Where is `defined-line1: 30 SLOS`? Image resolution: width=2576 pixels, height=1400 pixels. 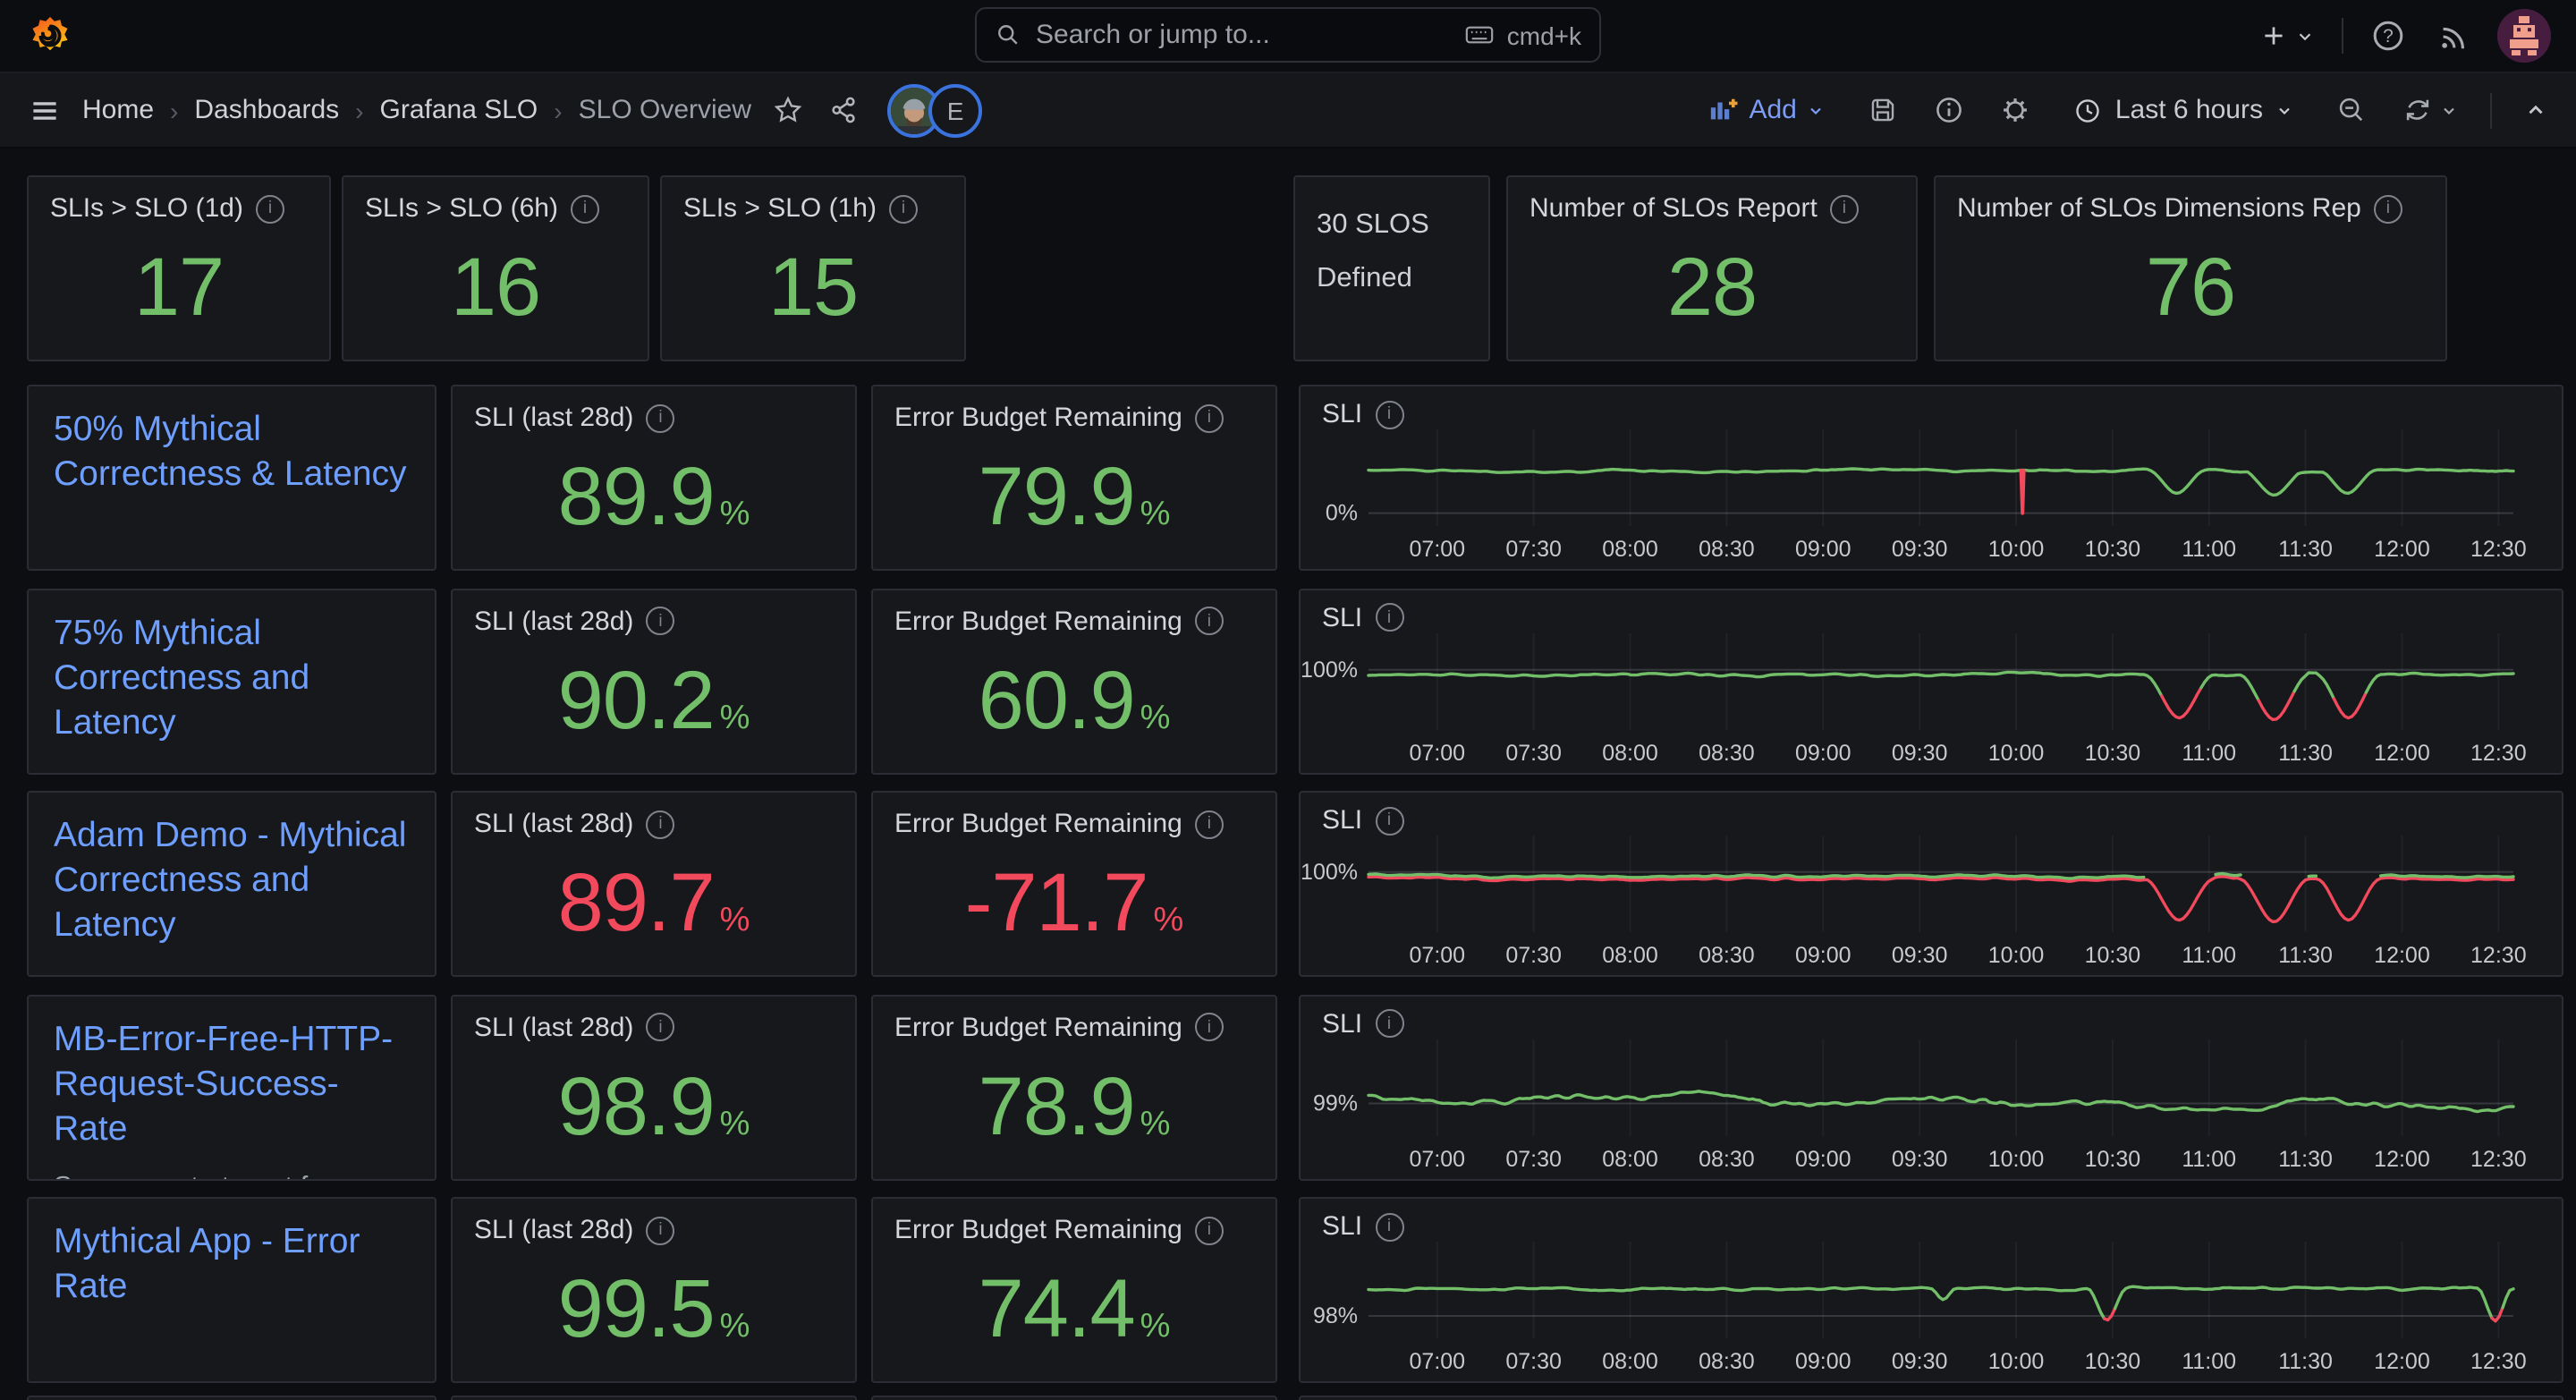 defined-line1: 30 SLOS is located at coordinates (1373, 224).